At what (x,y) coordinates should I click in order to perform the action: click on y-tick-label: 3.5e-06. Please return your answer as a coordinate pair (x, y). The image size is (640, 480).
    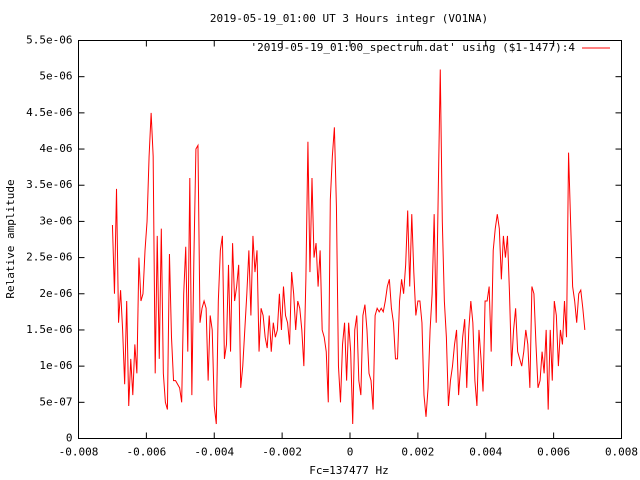
    Looking at the image, I should click on (49, 184).